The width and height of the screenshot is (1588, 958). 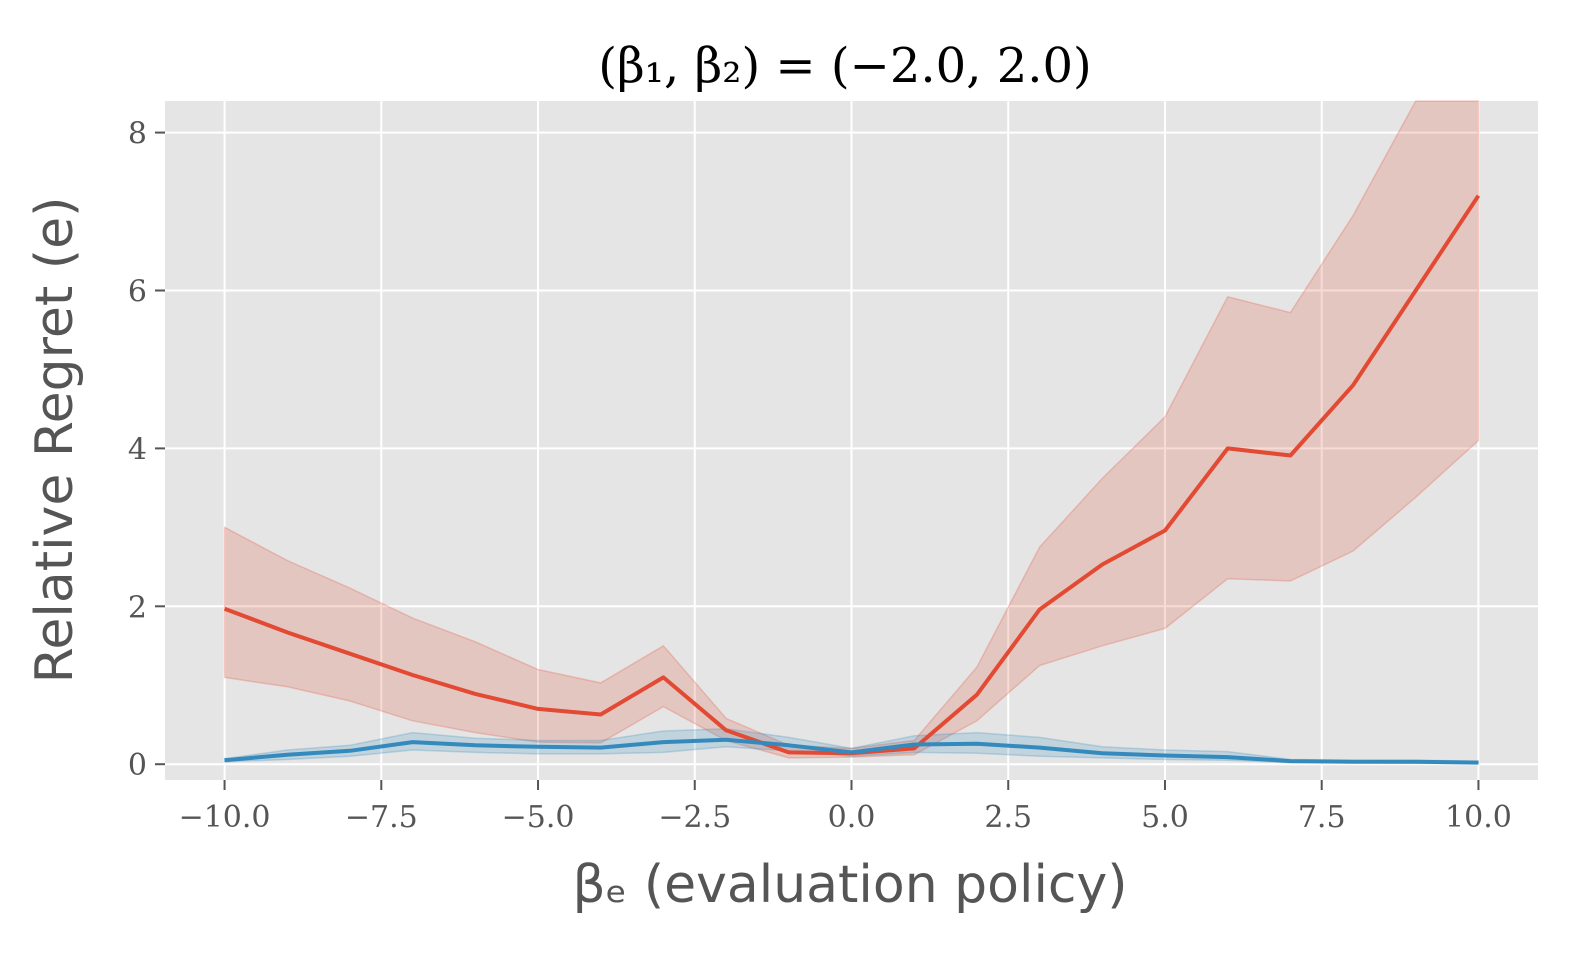 What do you see at coordinates (1322, 817) in the screenshot?
I see `x-tick-label: 7.5` at bounding box center [1322, 817].